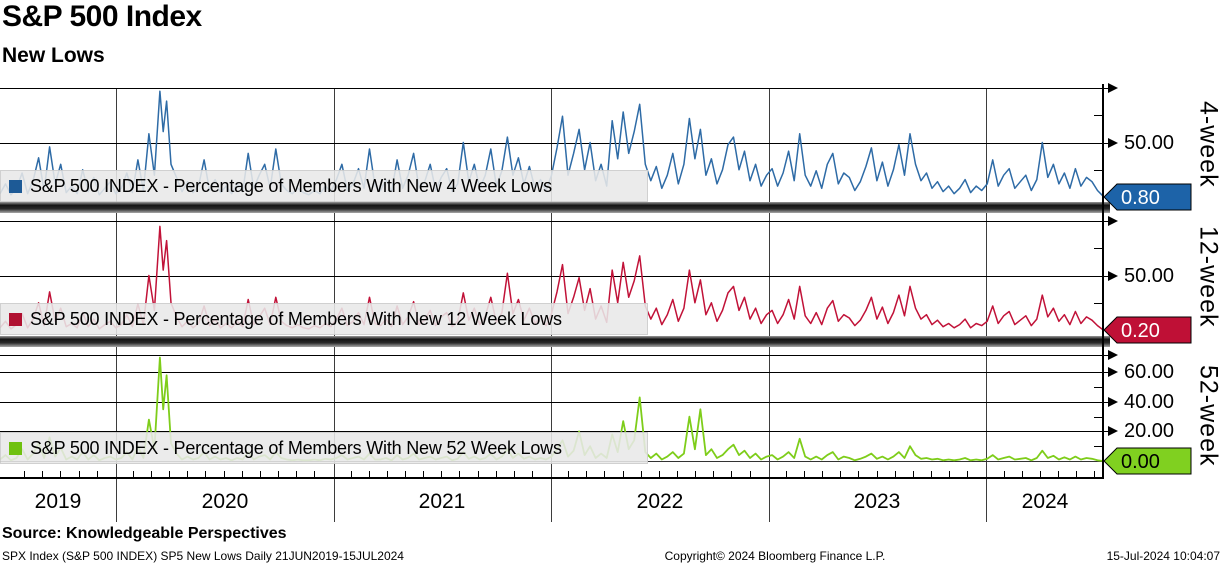 This screenshot has width=1224, height=566. Describe the element at coordinates (552, 478) in the screenshot. I see `x-axis-line` at that location.